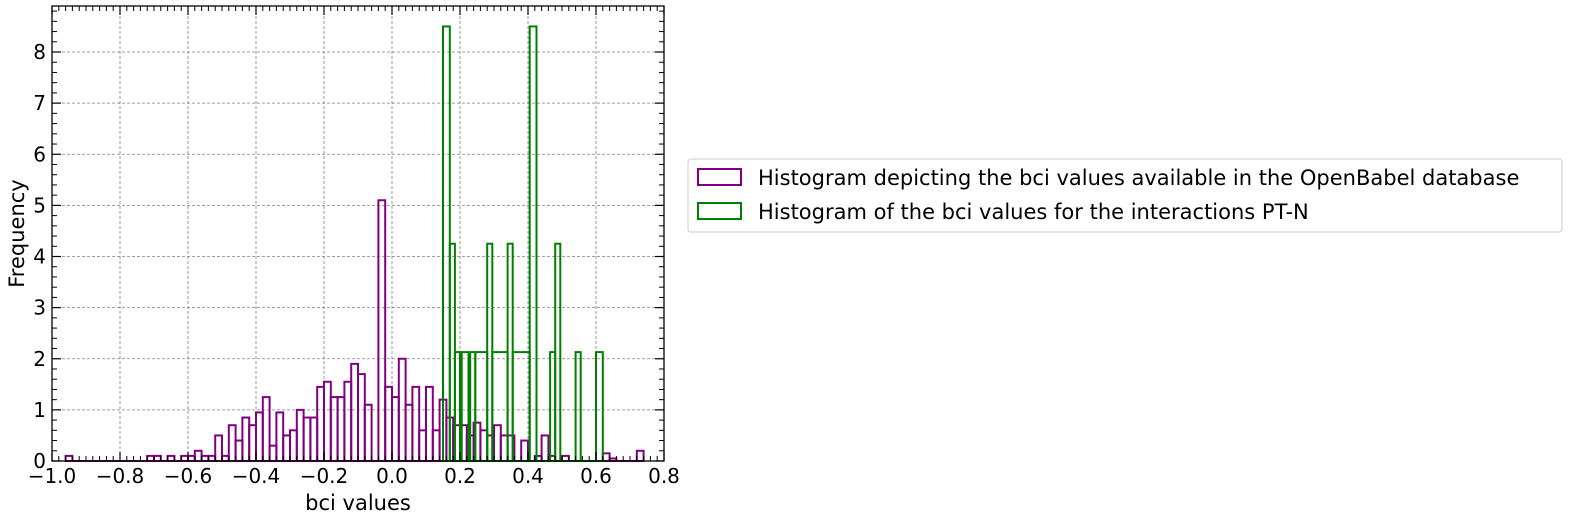 The width and height of the screenshot is (1589, 528). I want to click on y-tick-label-7: 7, so click(39, 103).